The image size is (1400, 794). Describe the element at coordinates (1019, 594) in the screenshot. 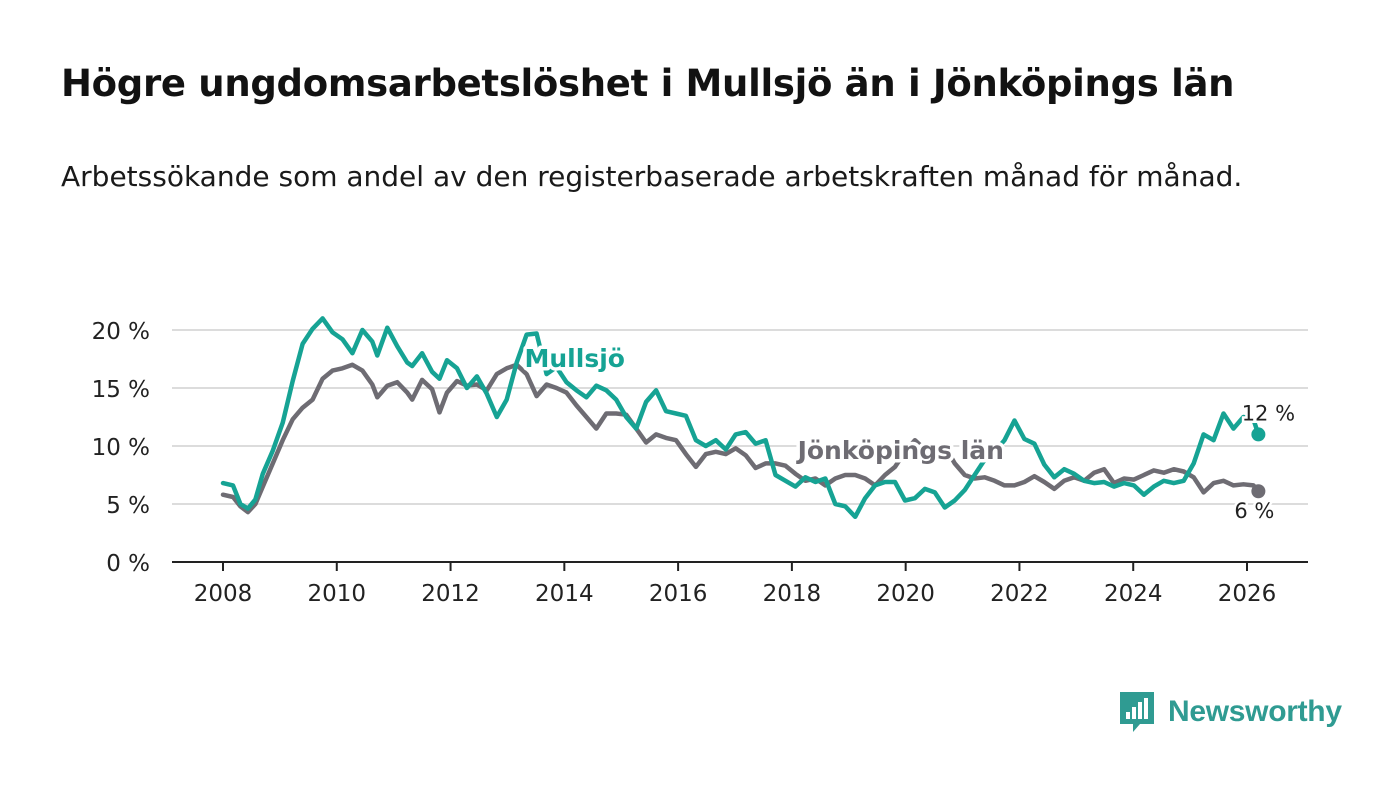

I see `x-tick-label: 2022` at that location.